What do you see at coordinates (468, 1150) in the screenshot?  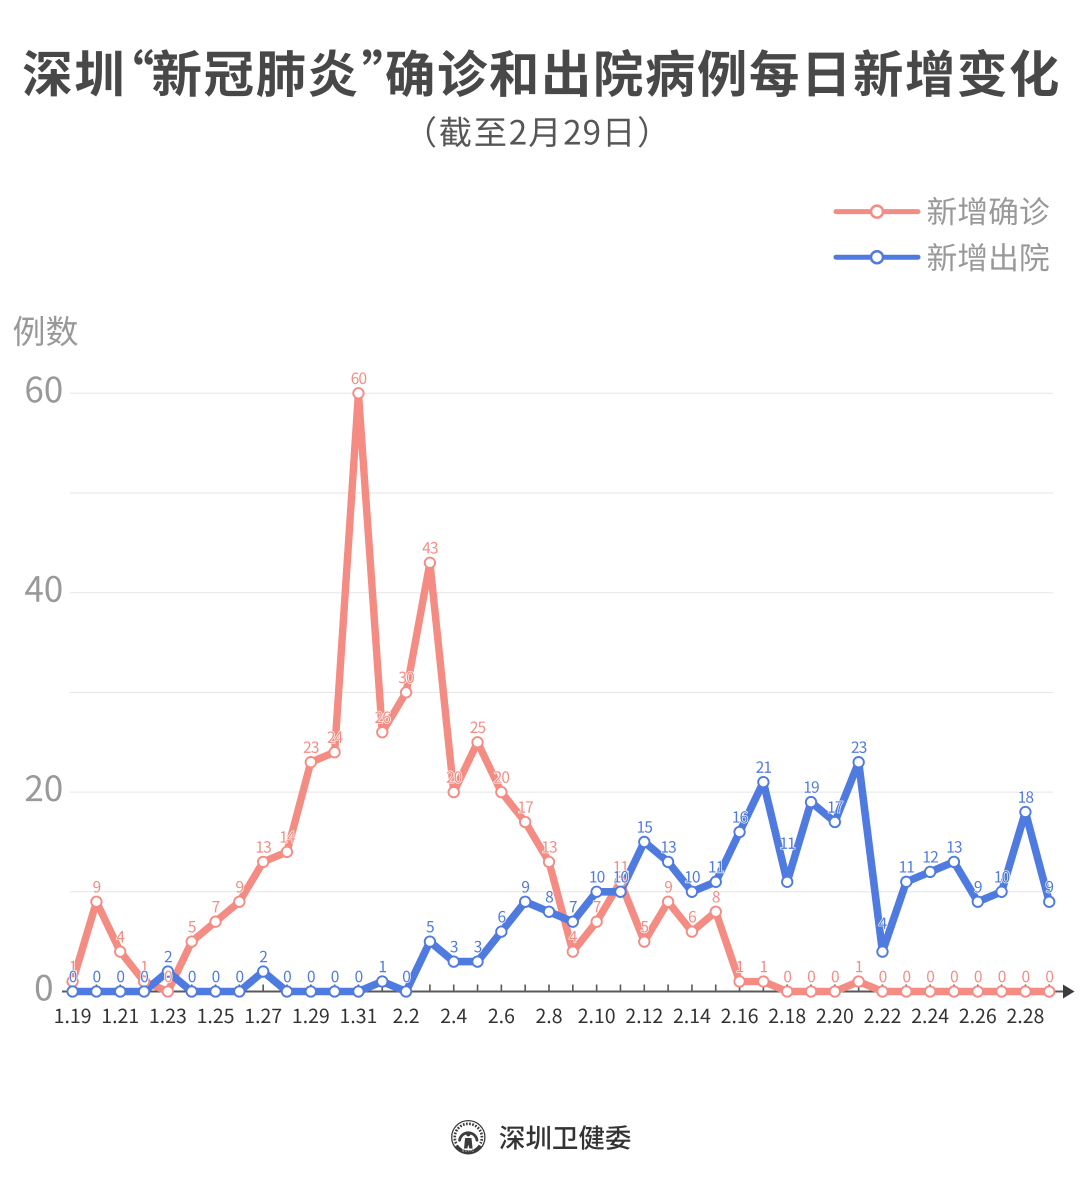 I see `svg-text: SZHC` at bounding box center [468, 1150].